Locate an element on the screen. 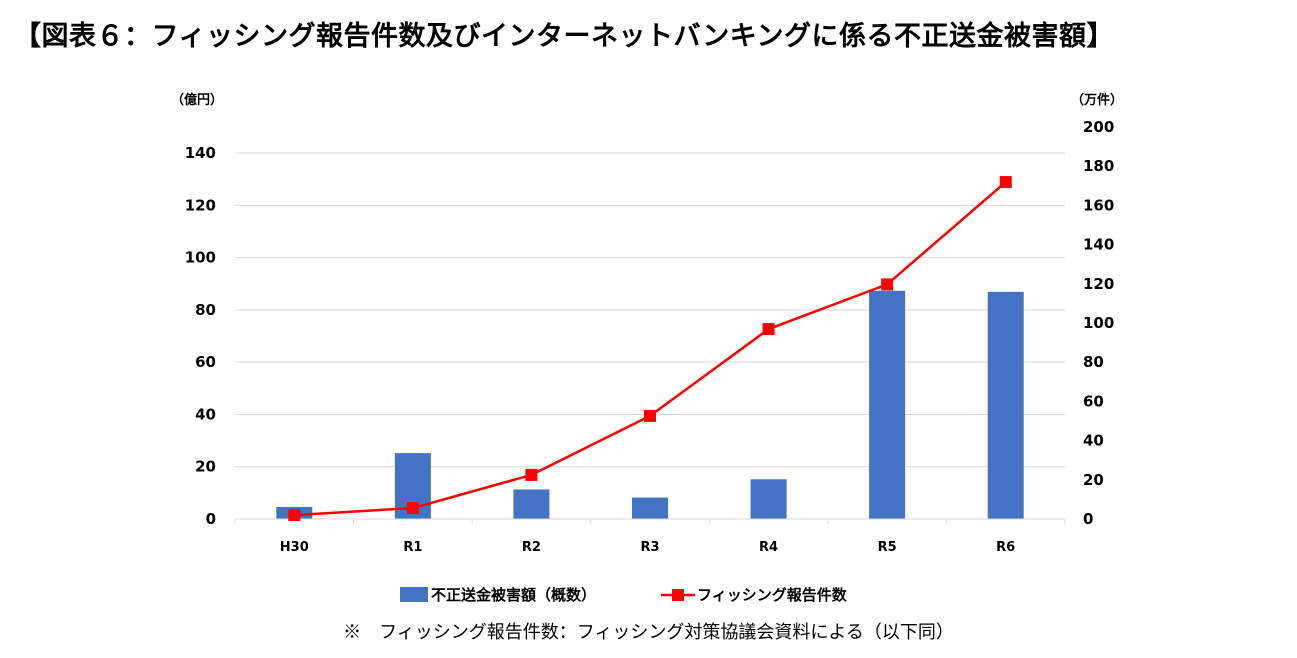  figure-title: 【図表６：フィッシング報告件数及びインターネットバンキングに係る不正送金被害額】 is located at coordinates (564, 36).